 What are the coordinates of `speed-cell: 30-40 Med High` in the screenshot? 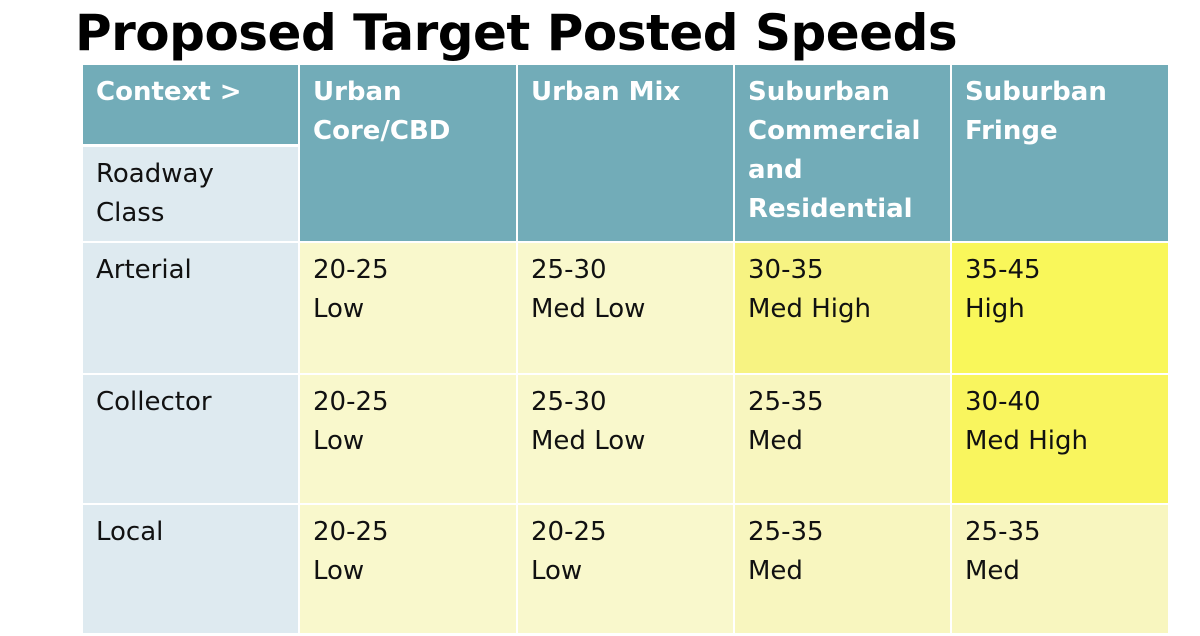 It's located at (1060, 439).